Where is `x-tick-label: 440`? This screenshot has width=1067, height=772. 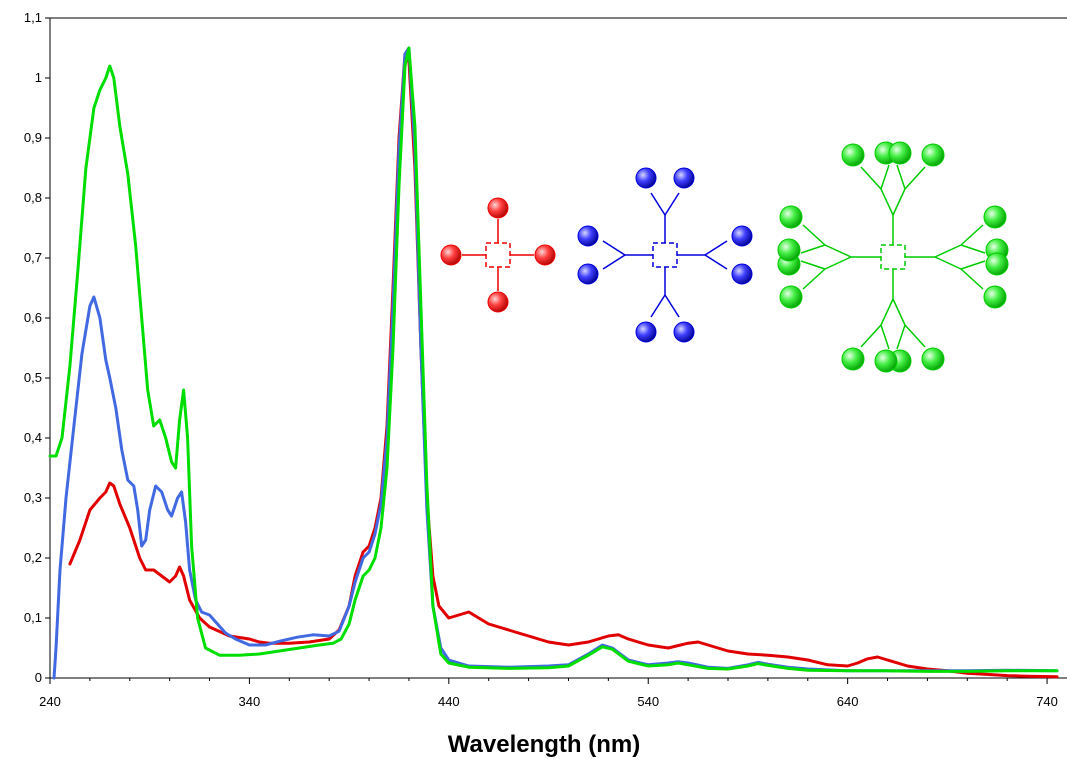
x-tick-label: 440 is located at coordinates (449, 701).